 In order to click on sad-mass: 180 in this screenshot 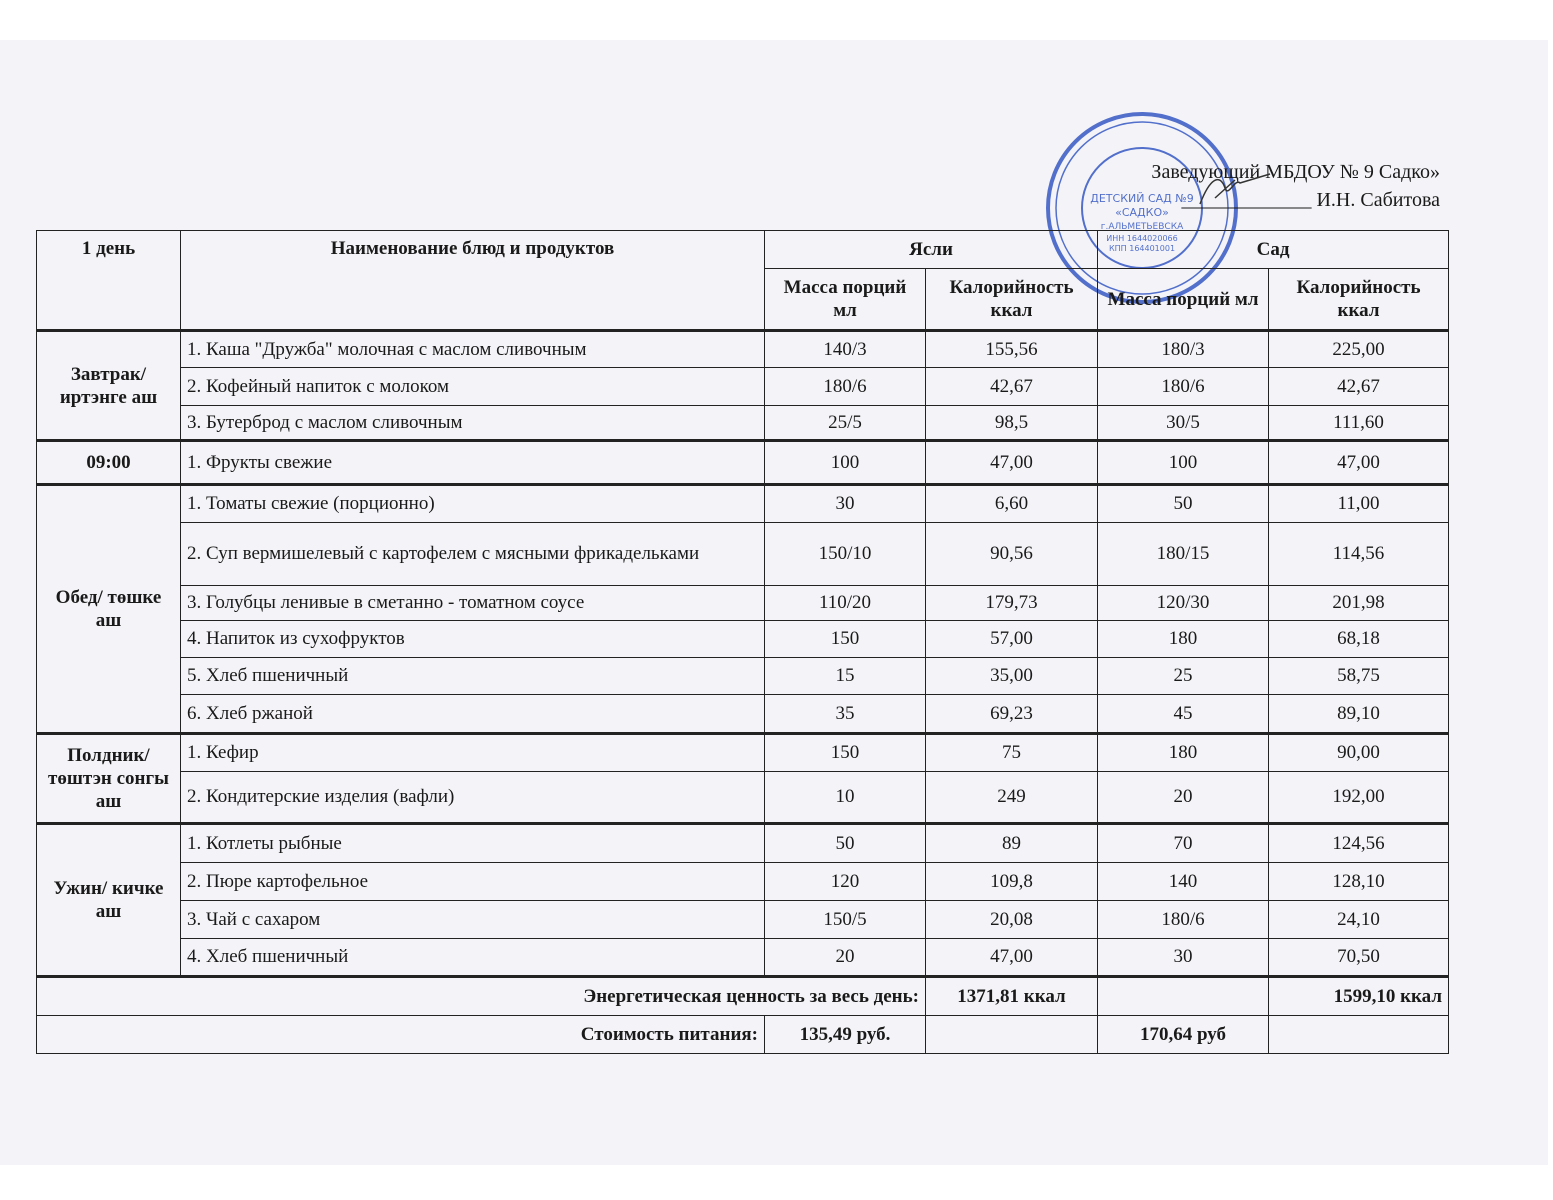, I will do `click(1183, 752)`.